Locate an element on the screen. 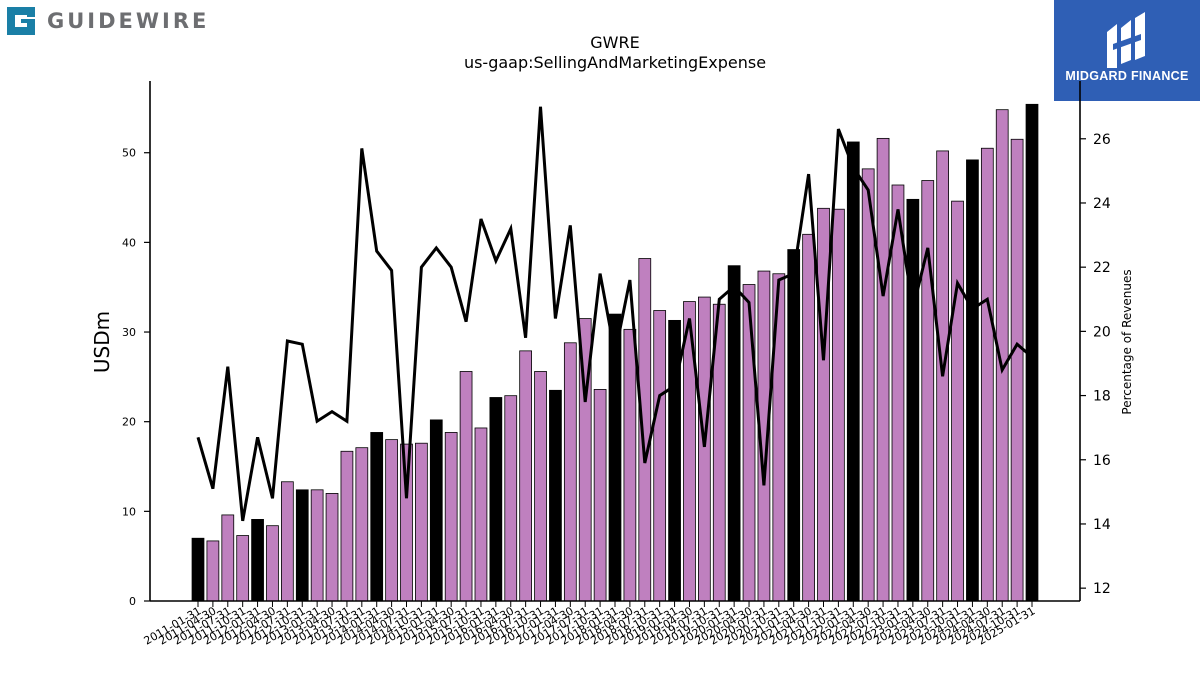 The height and width of the screenshot is (675, 1200). midgard-finance-brand: MIDGARD FINANCE is located at coordinates (1127, 50).